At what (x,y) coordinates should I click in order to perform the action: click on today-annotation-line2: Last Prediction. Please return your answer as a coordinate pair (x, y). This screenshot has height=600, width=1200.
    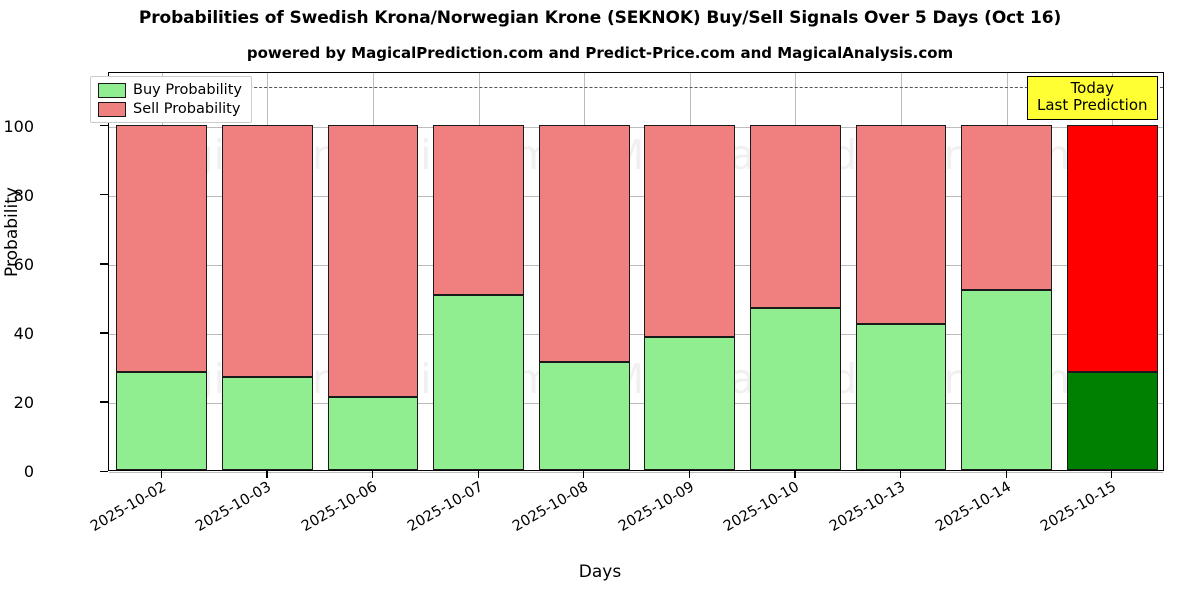
    Looking at the image, I should click on (1092, 104).